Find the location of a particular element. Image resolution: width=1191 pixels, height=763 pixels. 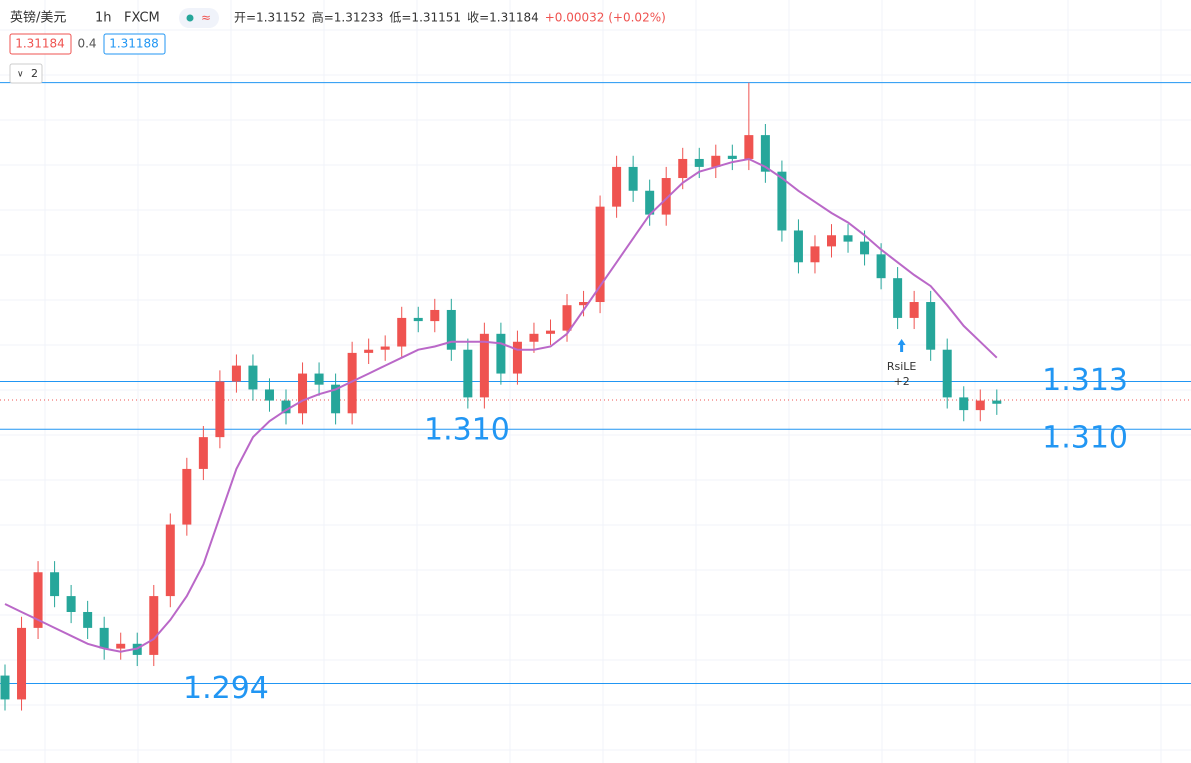

ohlc-field: 高=1.31233 is located at coordinates (348, 17).